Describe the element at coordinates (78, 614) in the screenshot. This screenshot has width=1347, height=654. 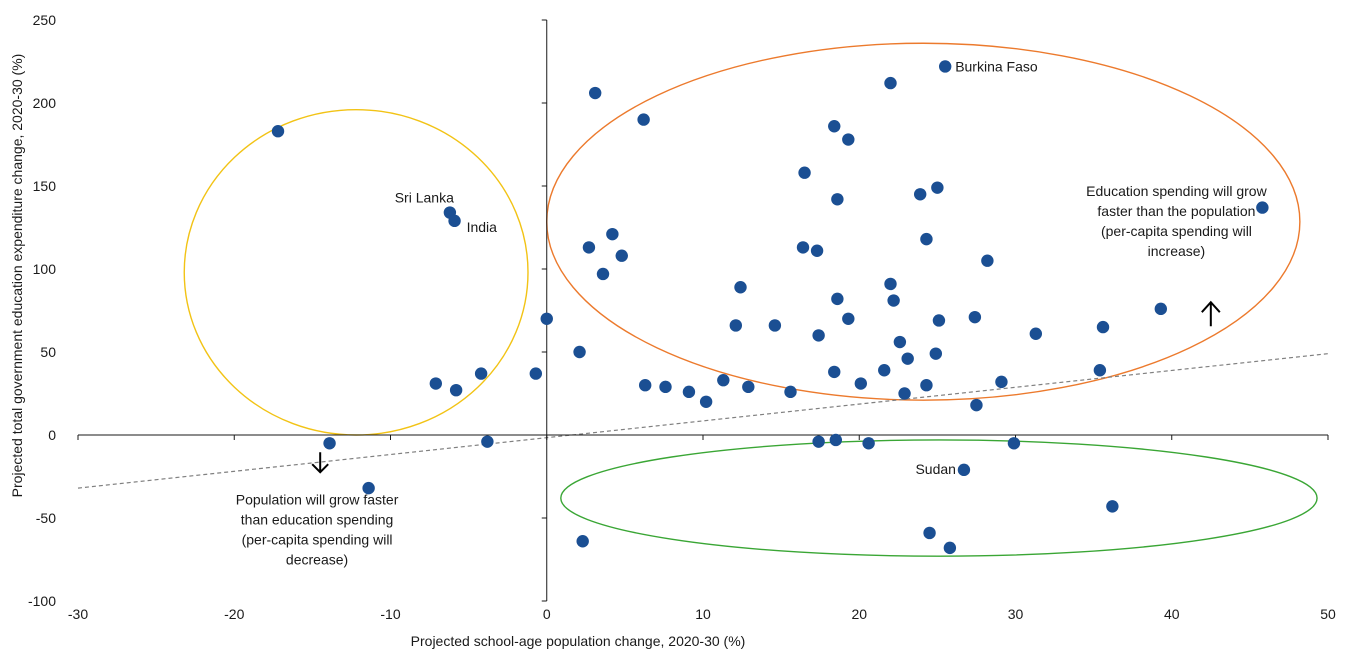
I see `x-tick-label: -30` at that location.